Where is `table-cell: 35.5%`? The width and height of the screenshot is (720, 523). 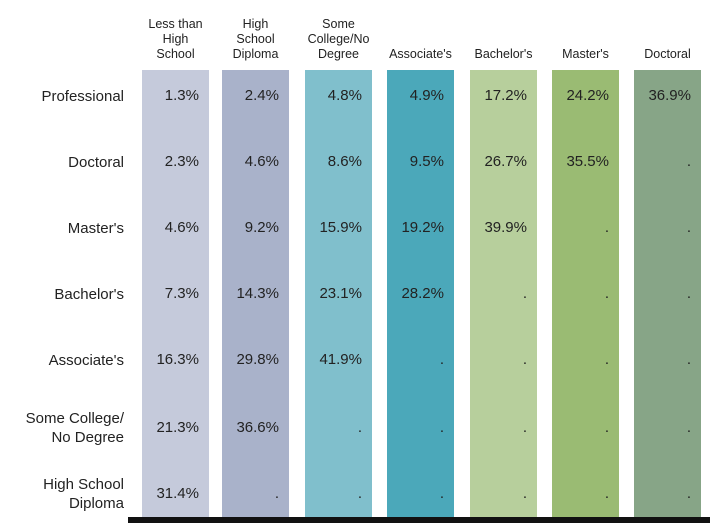
table-cell: 35.5% is located at coordinates (587, 161).